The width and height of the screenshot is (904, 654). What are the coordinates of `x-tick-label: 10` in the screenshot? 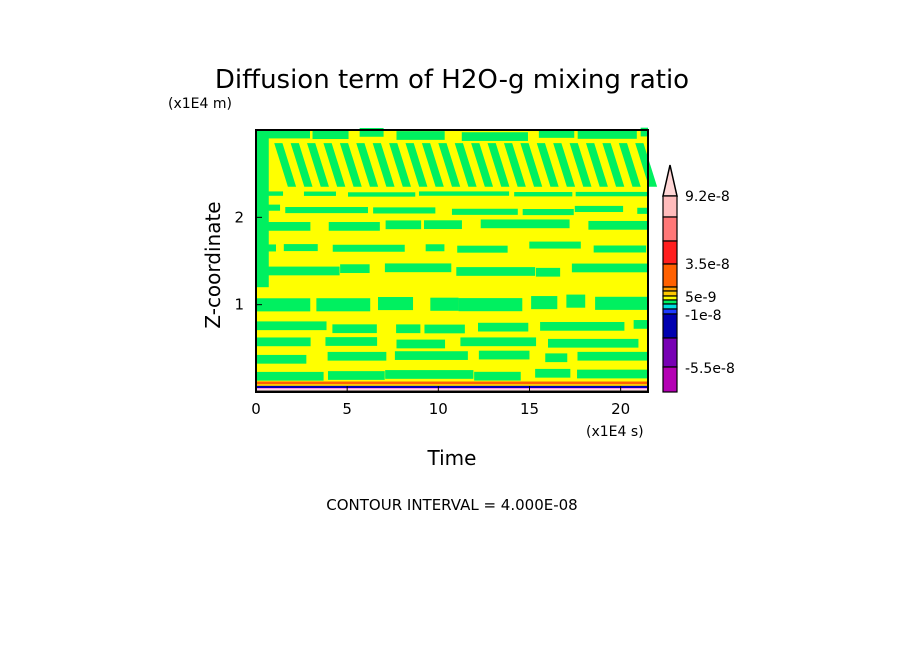 It's located at (438, 409).